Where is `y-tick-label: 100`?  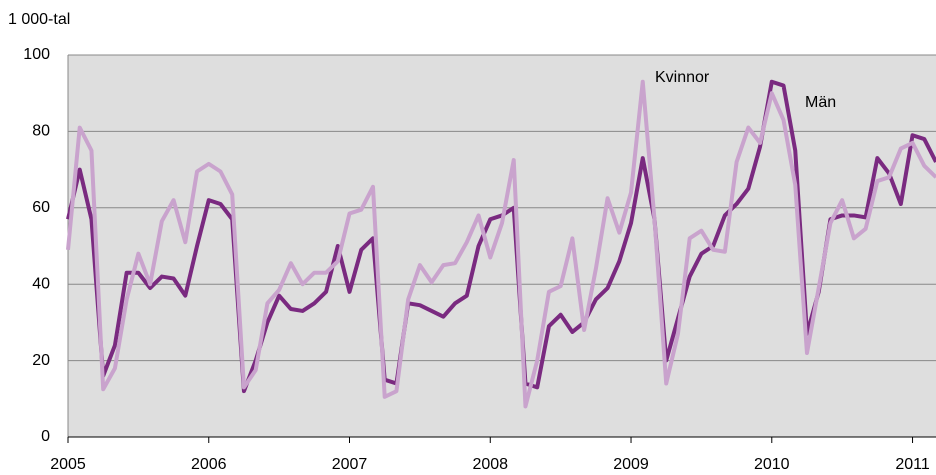
y-tick-label: 100 is located at coordinates (36, 54).